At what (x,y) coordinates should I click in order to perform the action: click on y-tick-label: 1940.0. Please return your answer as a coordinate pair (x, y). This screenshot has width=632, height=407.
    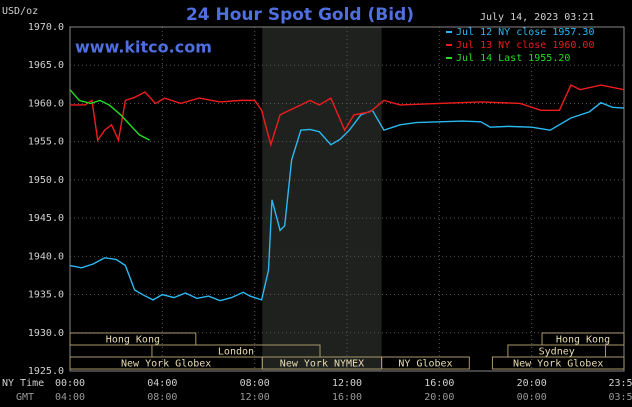
    Looking at the image, I should click on (46, 256).